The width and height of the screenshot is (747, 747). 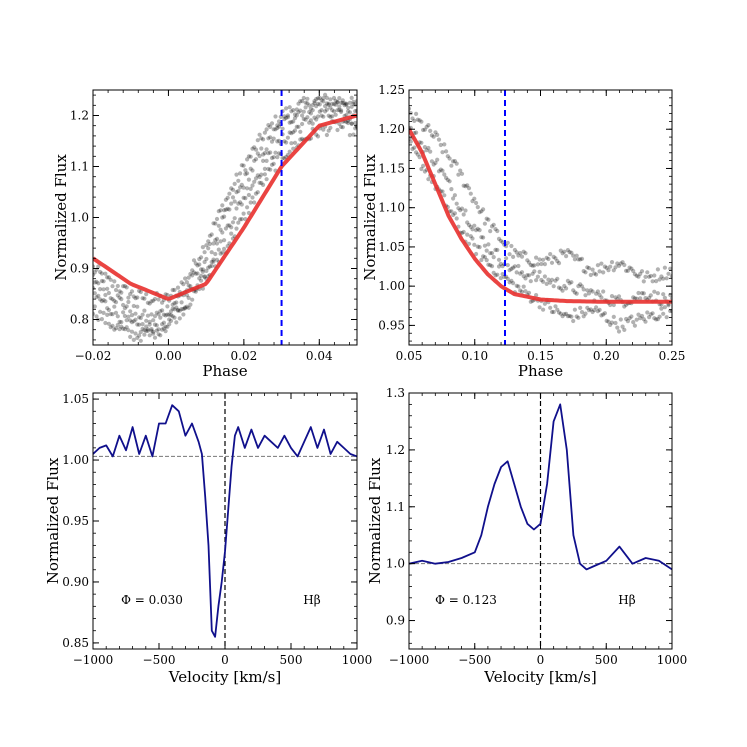 What do you see at coordinates (395, 564) in the screenshot?
I see `y-tick-label: 1.0` at bounding box center [395, 564].